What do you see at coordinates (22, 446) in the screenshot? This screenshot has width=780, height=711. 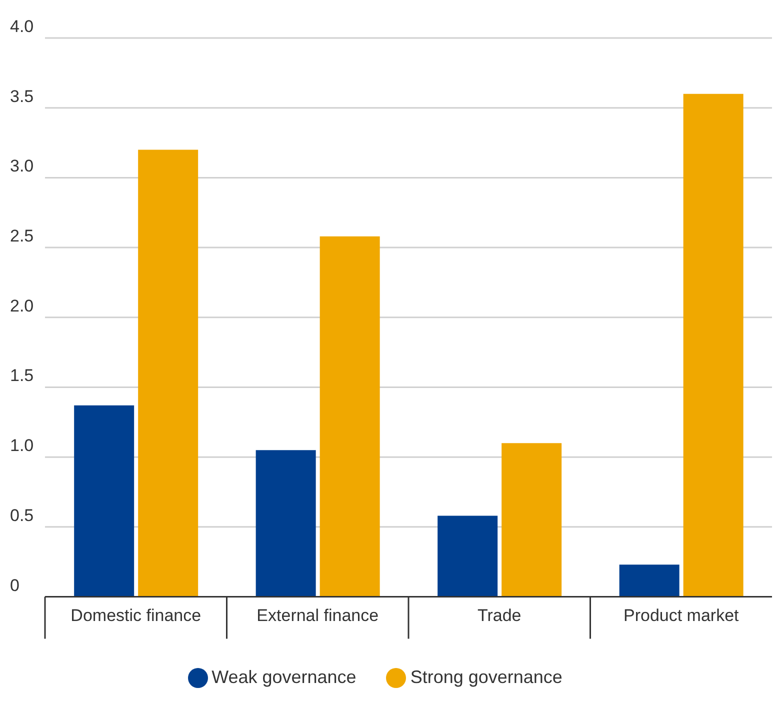 I see `y-tick-label: 1.0` at bounding box center [22, 446].